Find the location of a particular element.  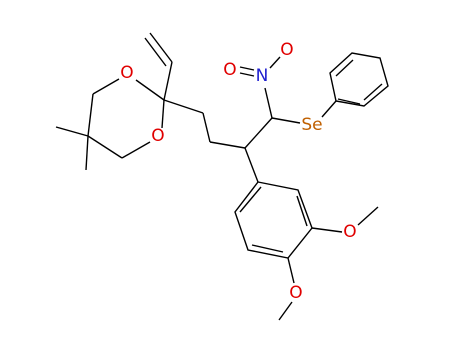

atom-label: Se is located at coordinates (311, 125).